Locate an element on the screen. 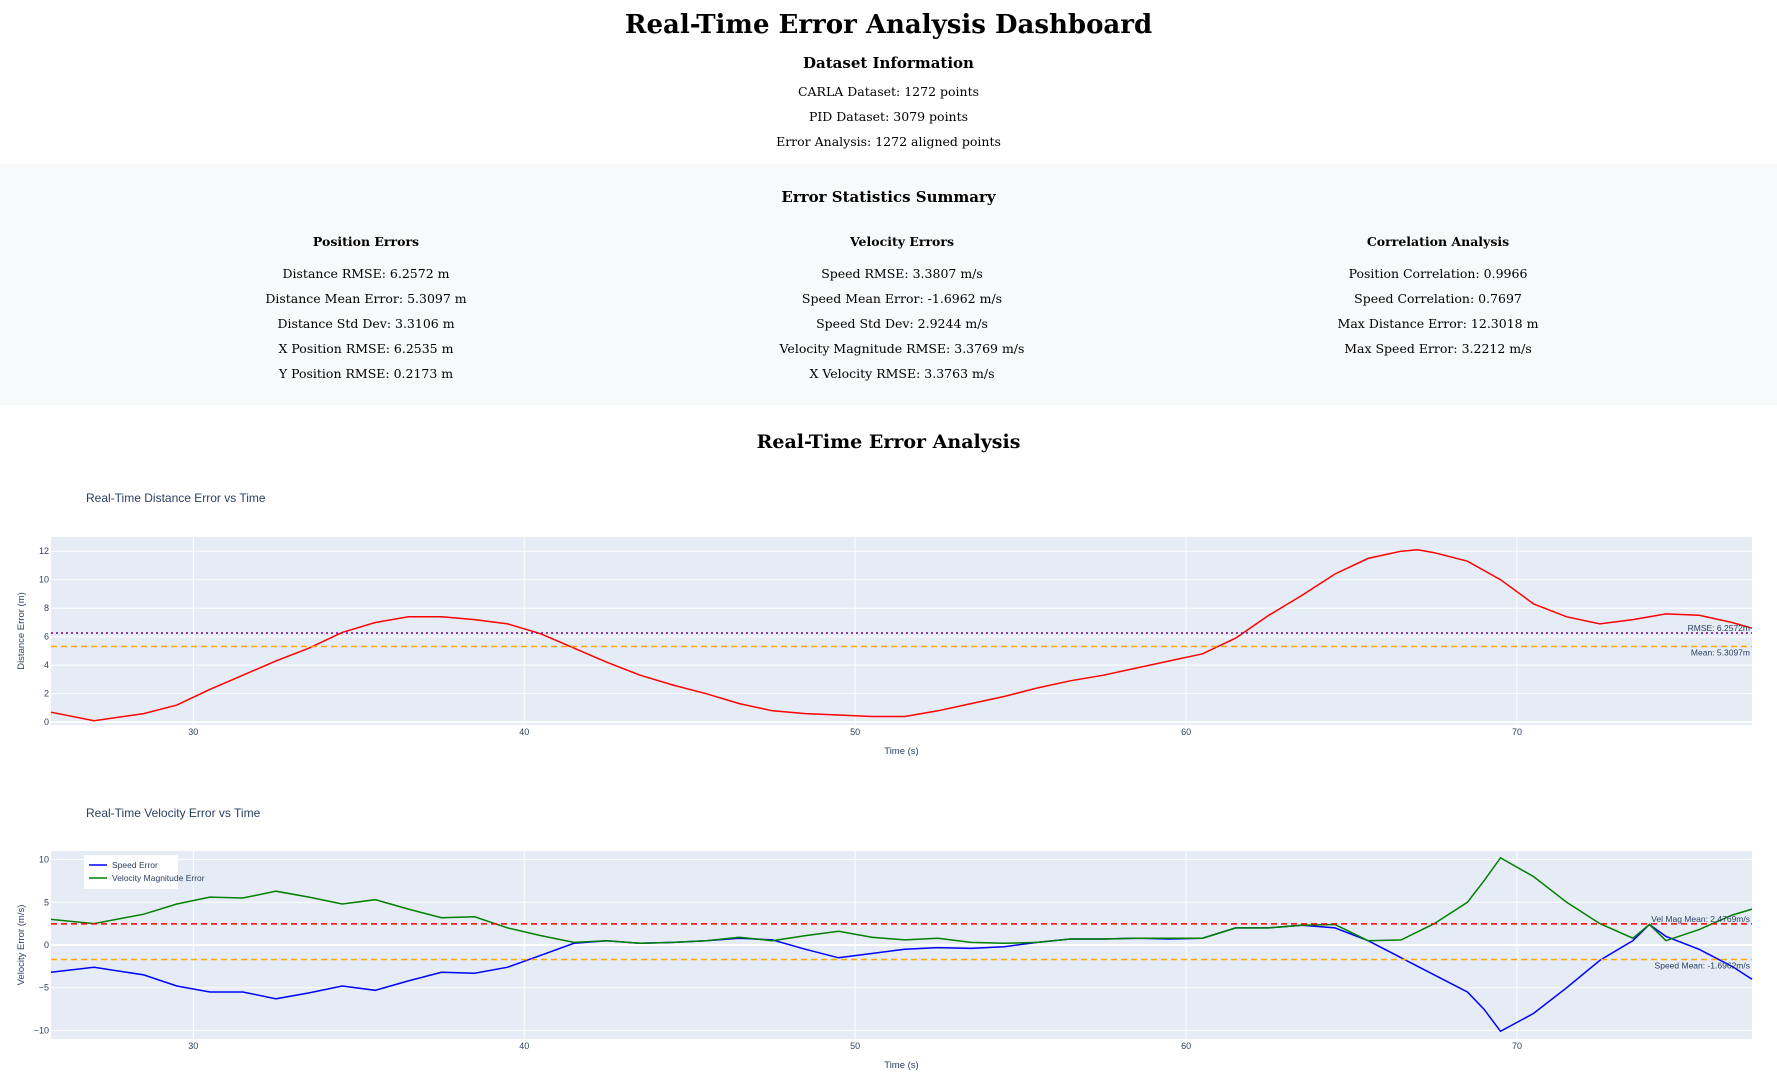  reference-line-label: Vel Mag Mean: 2.4769m/s is located at coordinates (1700, 919).